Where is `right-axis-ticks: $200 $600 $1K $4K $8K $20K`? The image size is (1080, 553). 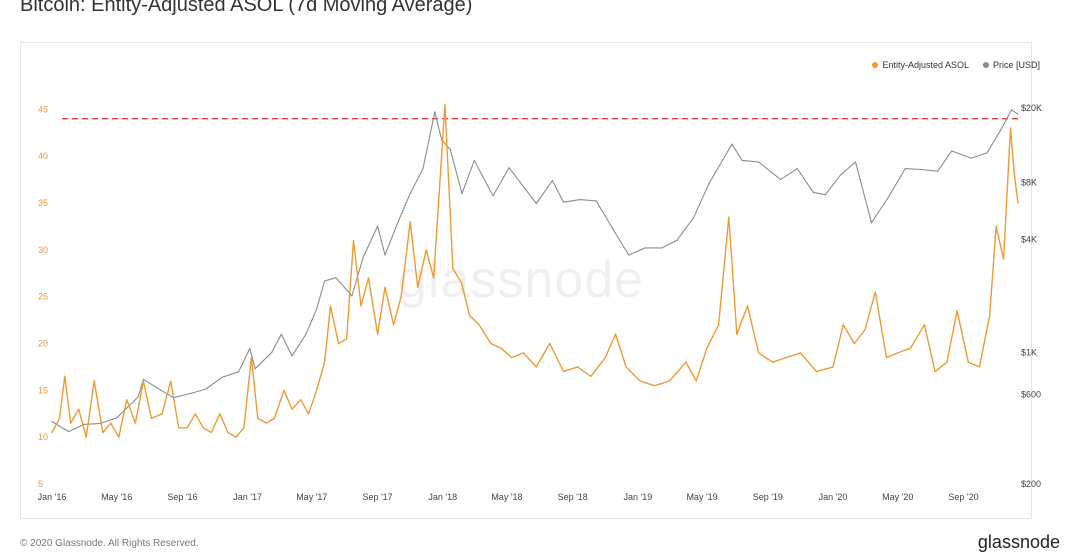 right-axis-ticks: $200 $600 $1K $4K $8K $20K is located at coordinates (1031, 296).